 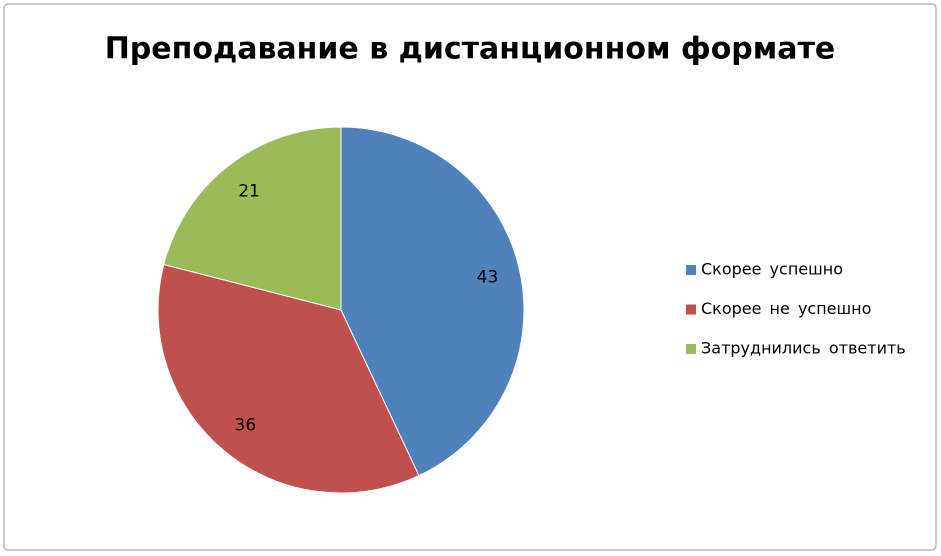 What do you see at coordinates (470, 49) in the screenshot?
I see `chart-title: Преподавание в дистанционном формате` at bounding box center [470, 49].